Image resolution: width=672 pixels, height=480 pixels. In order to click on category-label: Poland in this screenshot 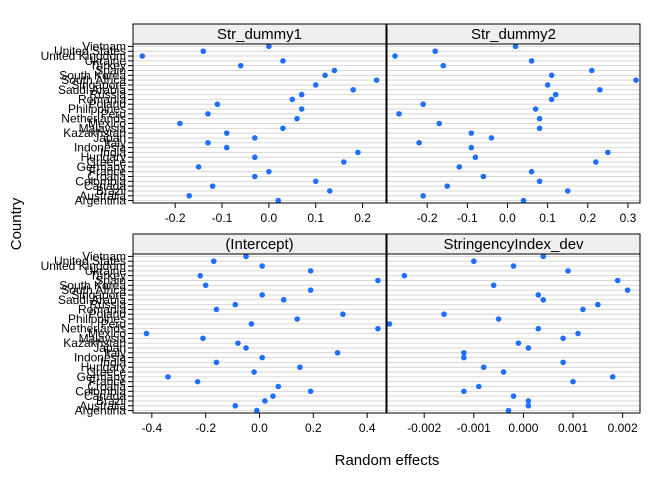, I will do `click(107, 104)`.